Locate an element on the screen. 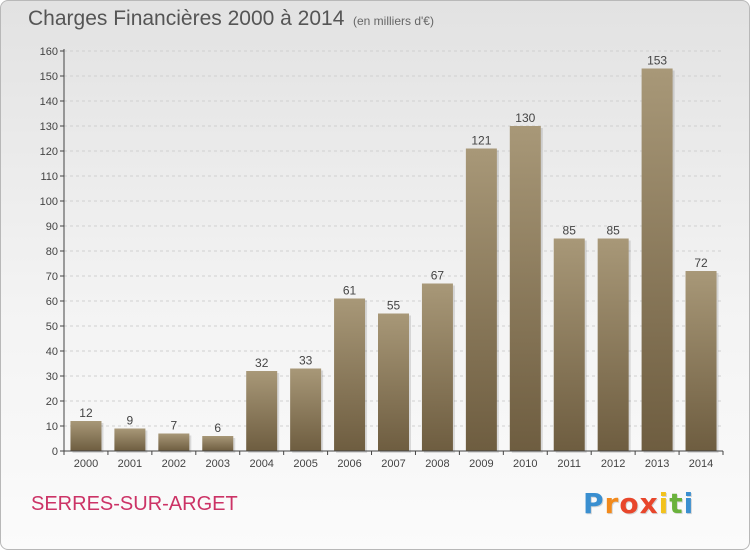 This screenshot has width=750, height=550. bar-value-label: 72 is located at coordinates (701, 263).